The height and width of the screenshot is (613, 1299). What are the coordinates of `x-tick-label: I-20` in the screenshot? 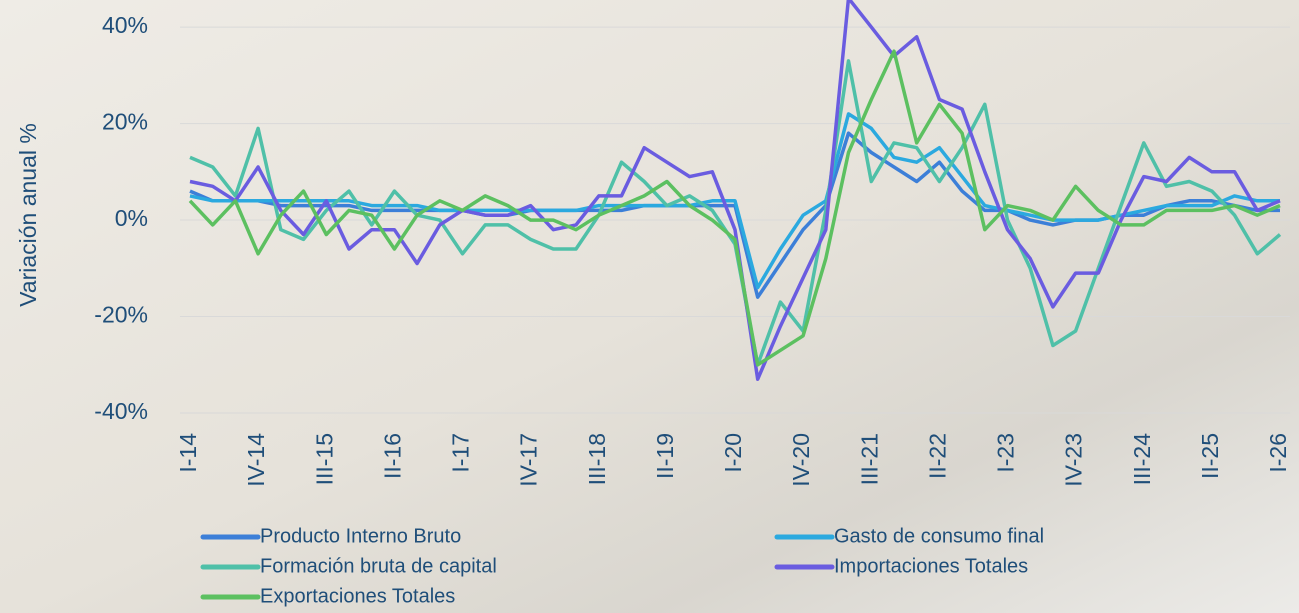 It's located at (733, 453).